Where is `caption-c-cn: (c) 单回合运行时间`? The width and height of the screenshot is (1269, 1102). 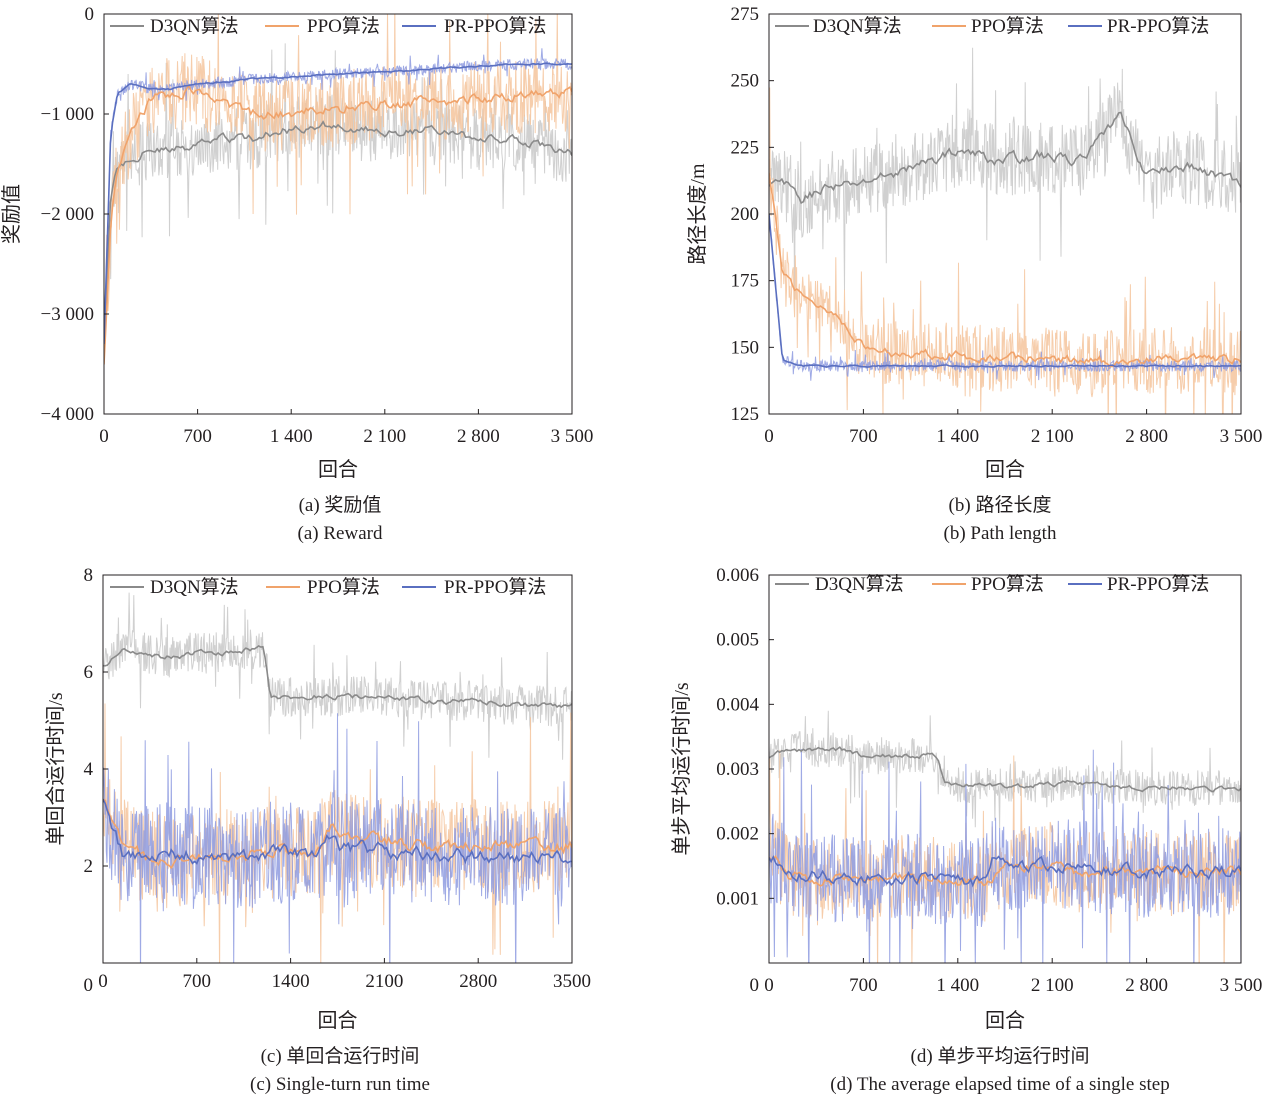
caption-c-cn: (c) 单回合运行时间 is located at coordinates (340, 1056).